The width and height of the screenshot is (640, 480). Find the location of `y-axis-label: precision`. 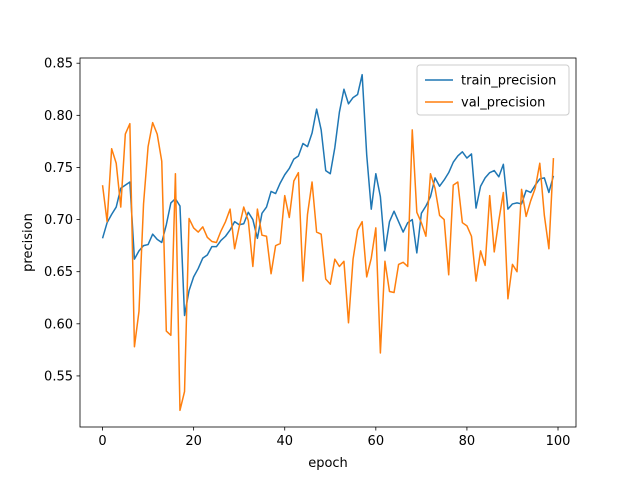

y-axis-label: precision is located at coordinates (28, 242).